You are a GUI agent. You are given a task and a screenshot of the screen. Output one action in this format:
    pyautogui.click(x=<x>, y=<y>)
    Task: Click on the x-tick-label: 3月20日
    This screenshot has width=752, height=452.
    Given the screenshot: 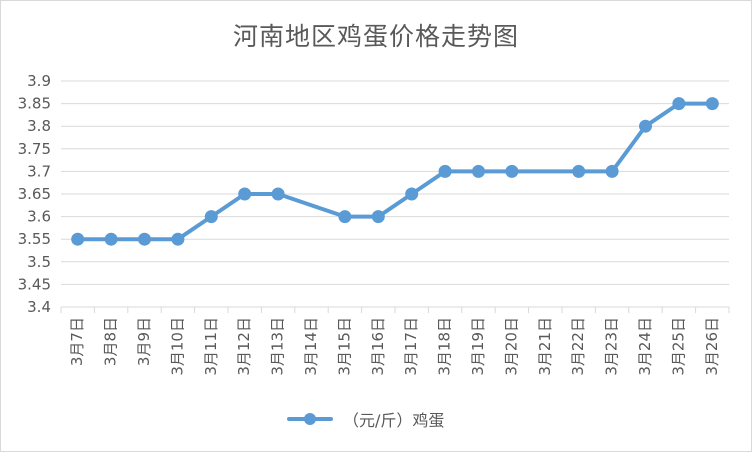 What is the action you would take?
    pyautogui.click(x=511, y=346)
    